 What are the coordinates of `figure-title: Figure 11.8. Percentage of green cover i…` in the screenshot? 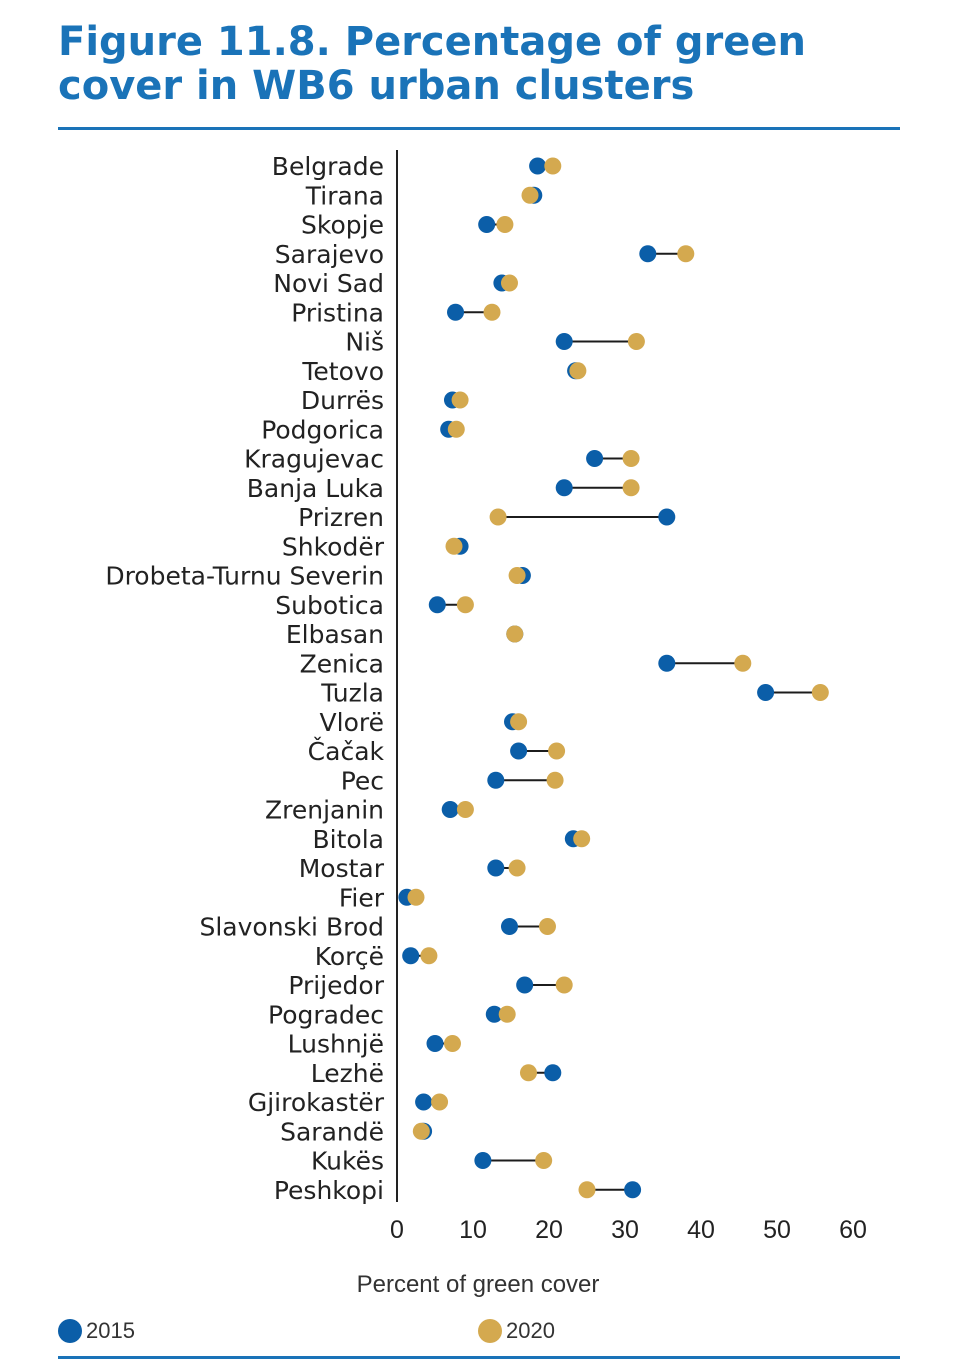 It's located at (488, 64).